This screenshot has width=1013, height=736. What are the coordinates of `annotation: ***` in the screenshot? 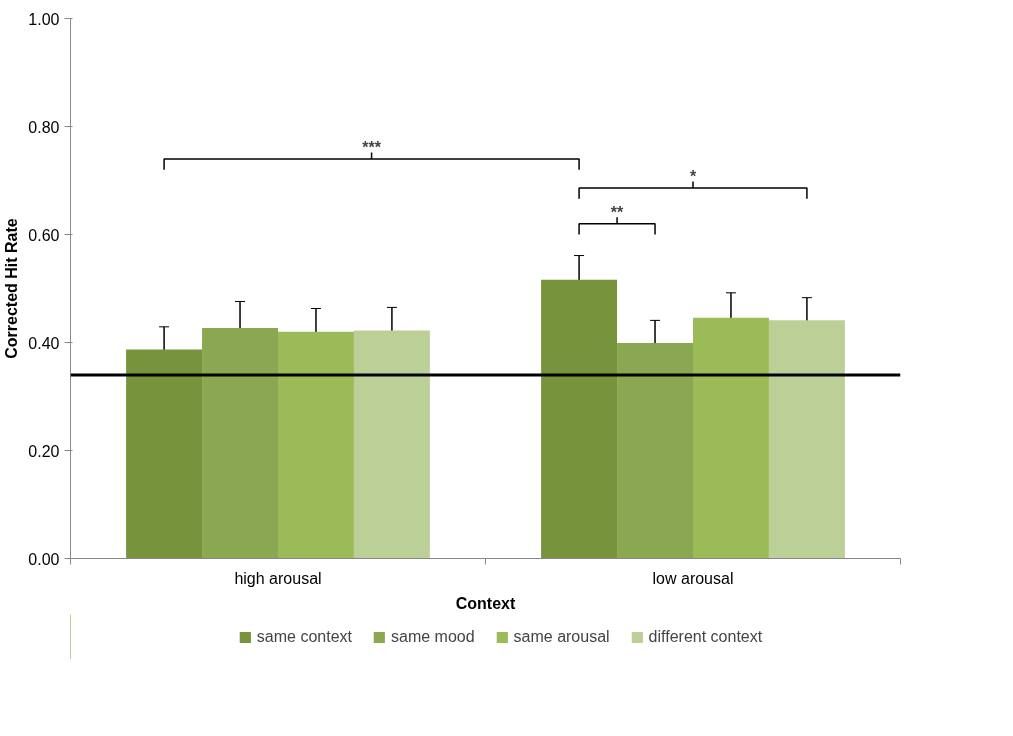 It's located at (372, 148).